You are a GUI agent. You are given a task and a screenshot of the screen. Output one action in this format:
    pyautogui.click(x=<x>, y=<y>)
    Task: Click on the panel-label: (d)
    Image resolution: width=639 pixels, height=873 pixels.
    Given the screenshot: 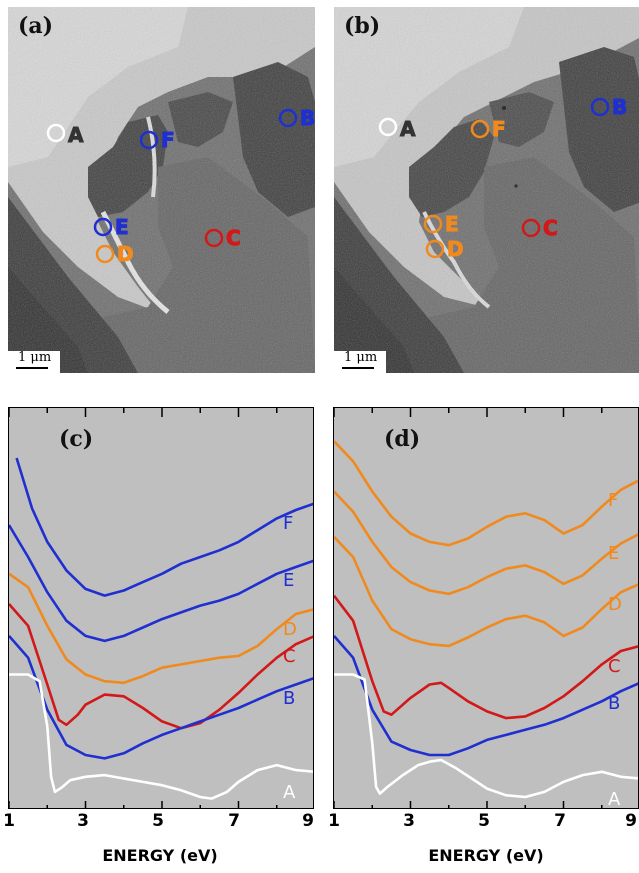 What is the action you would take?
    pyautogui.click(x=402, y=439)
    